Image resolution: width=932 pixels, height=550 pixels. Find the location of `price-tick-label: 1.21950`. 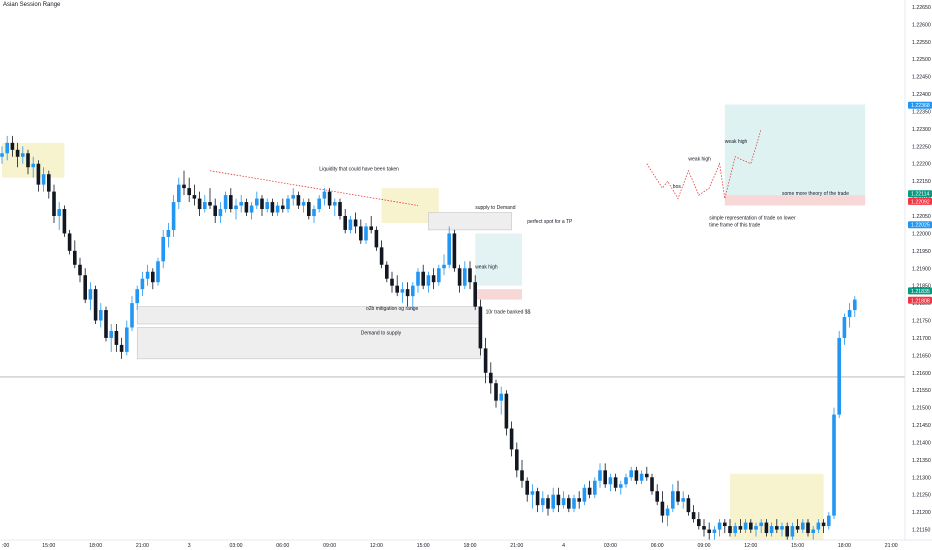

price-tick-label: 1.21950 is located at coordinates (921, 252).